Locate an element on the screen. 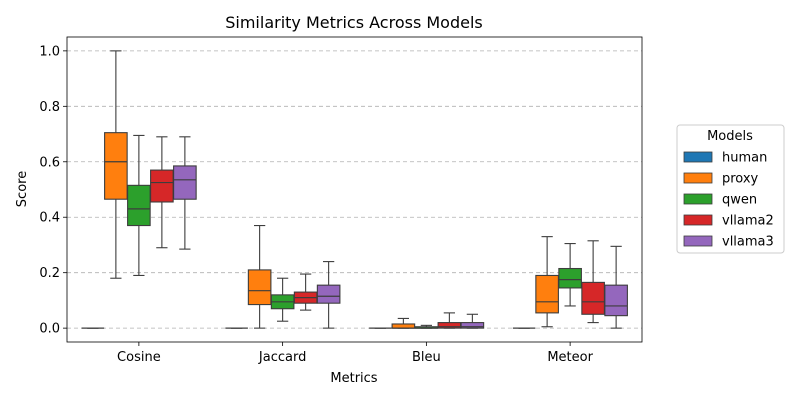  legend-items: human proxy qwen vllama2 vllama3 is located at coordinates (728, 200).